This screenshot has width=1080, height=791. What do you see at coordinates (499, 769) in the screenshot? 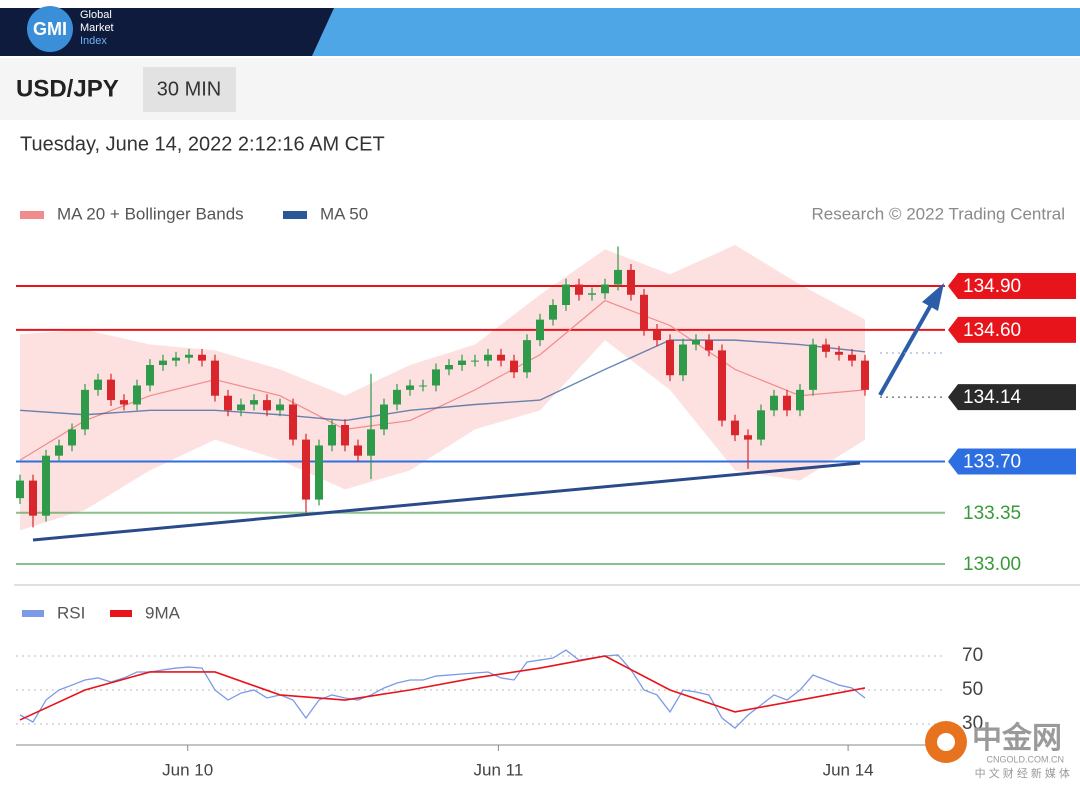
I see `x-tick-label: Jun 11` at bounding box center [499, 769].